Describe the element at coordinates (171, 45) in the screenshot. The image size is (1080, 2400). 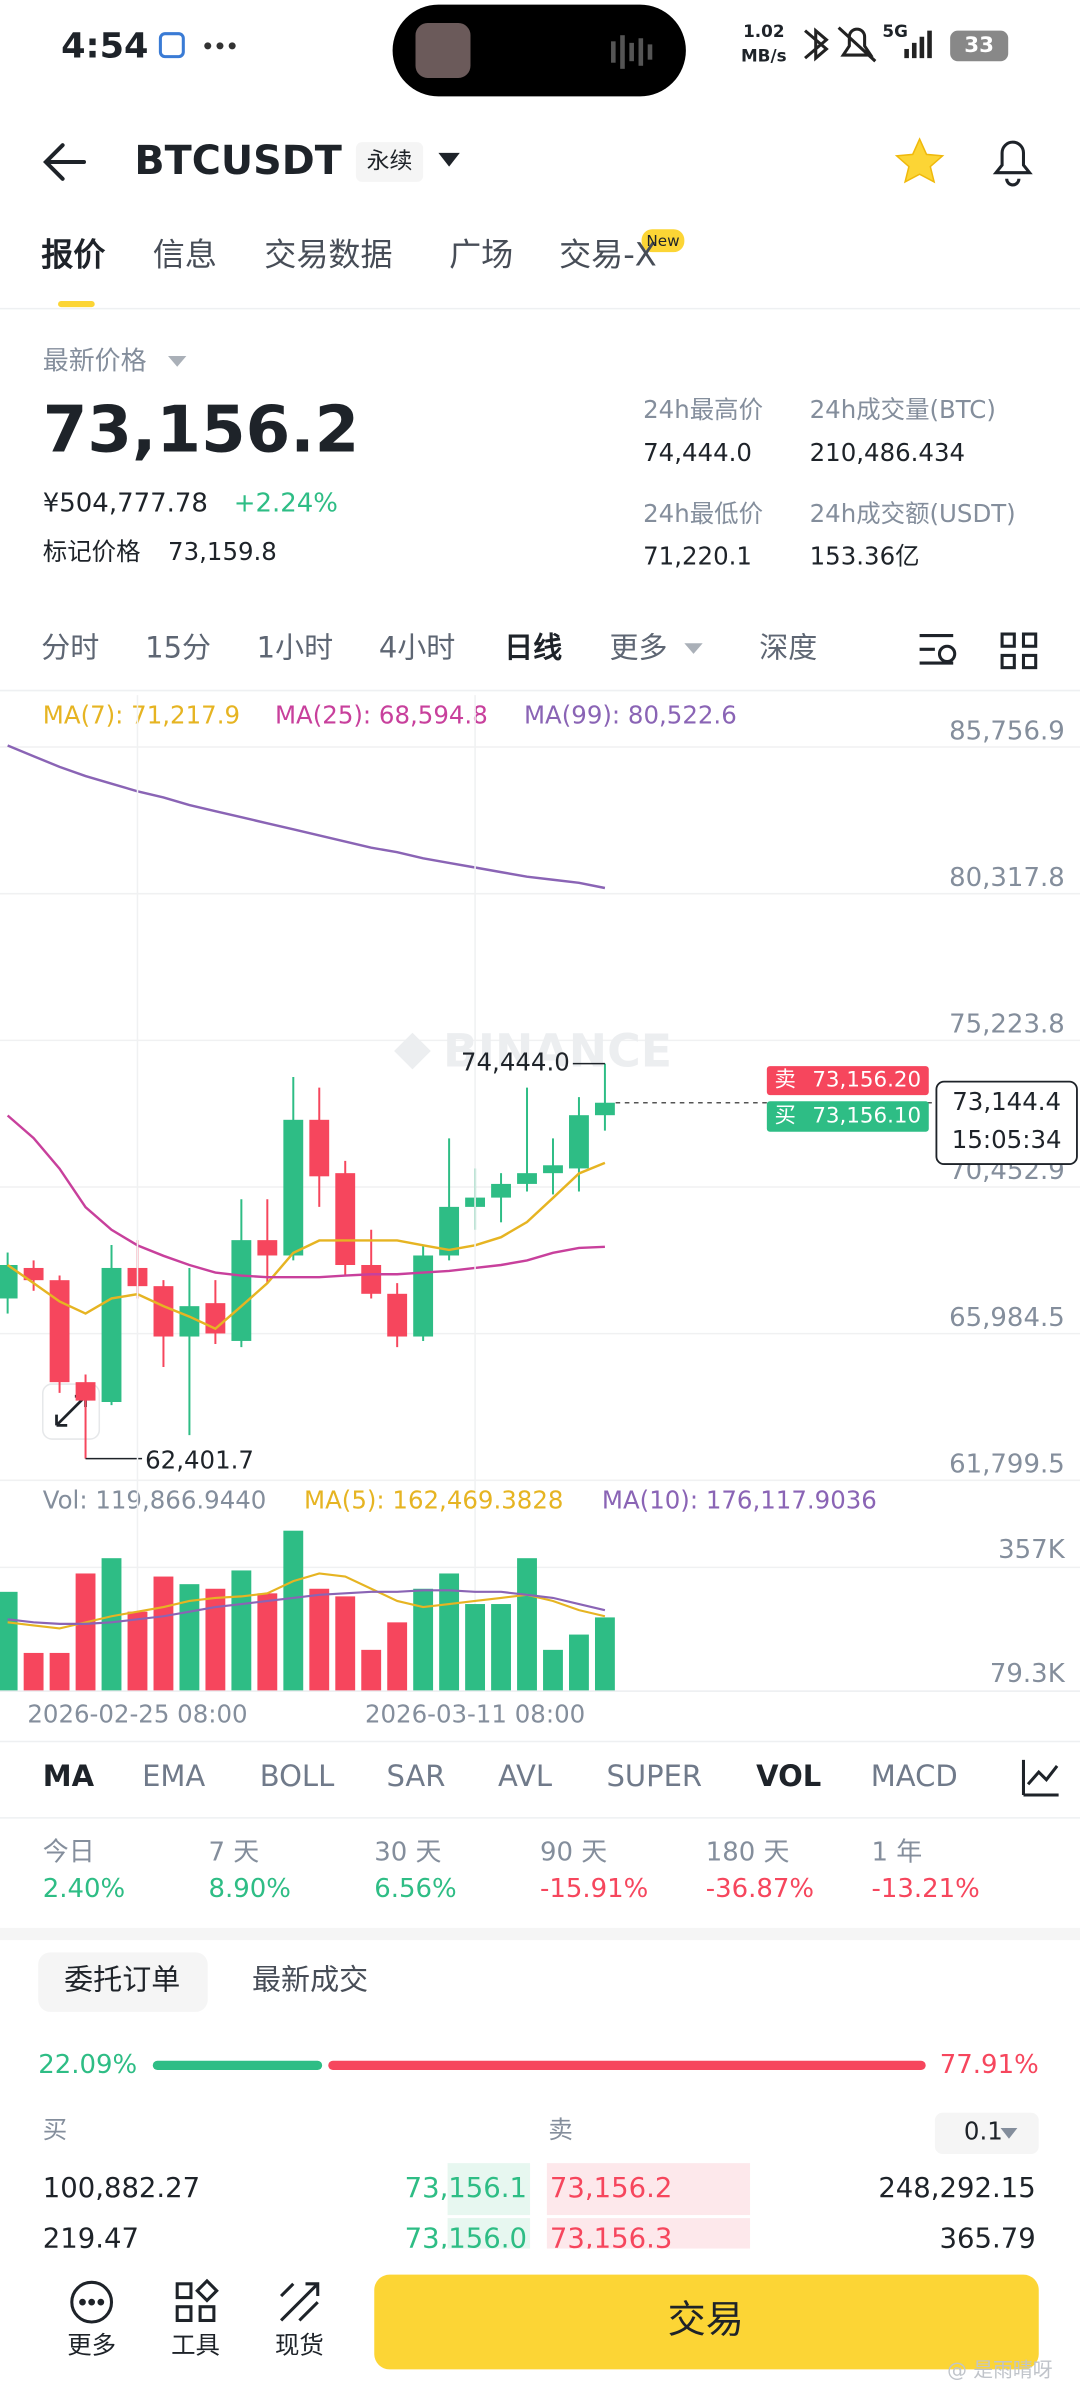
I see `app-icon` at that location.